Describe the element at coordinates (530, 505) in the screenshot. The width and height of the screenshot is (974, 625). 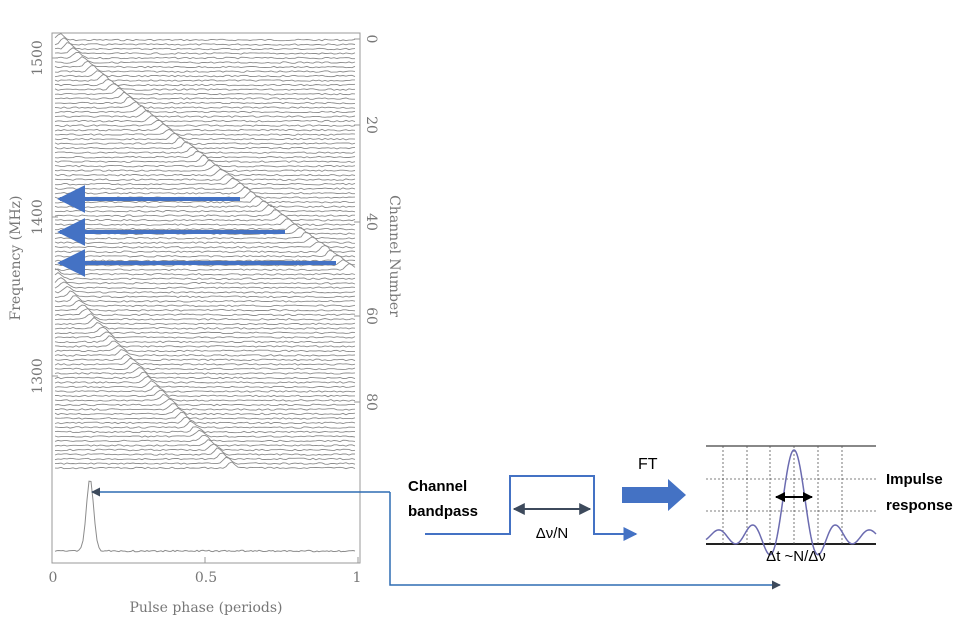
I see `bandpass-shape` at that location.